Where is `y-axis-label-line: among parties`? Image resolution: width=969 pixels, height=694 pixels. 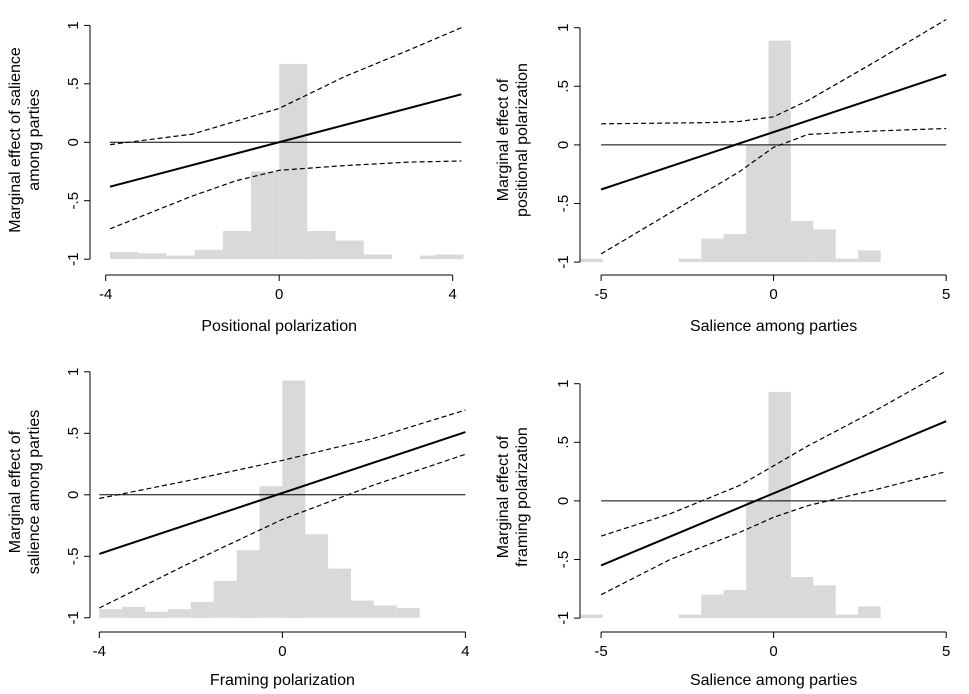 y-axis-label-line: among parties is located at coordinates (34, 139).